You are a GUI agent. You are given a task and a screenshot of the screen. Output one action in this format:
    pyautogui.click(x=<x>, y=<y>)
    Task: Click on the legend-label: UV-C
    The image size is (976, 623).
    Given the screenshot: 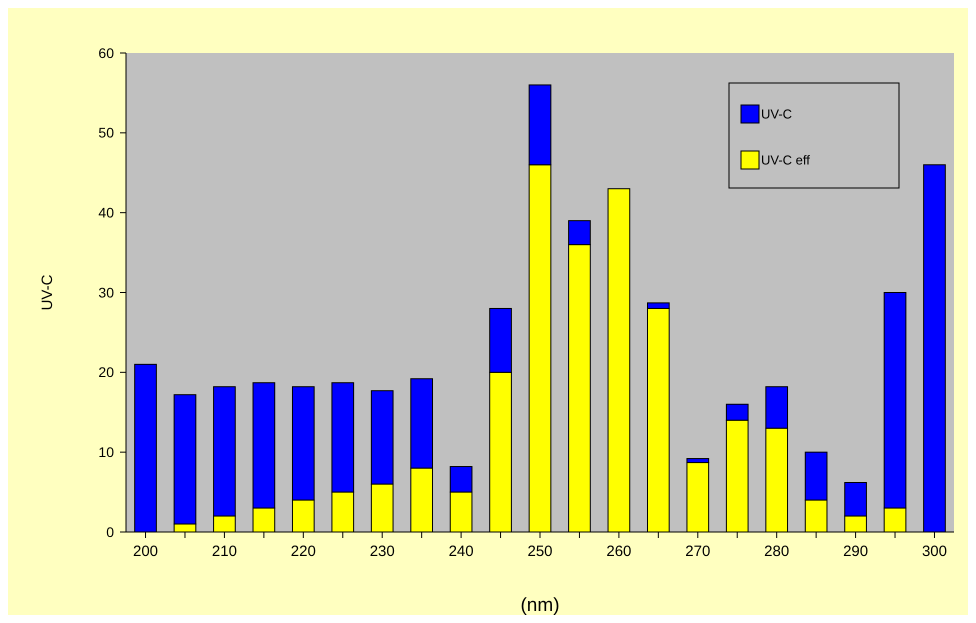 What is the action you would take?
    pyautogui.click(x=776, y=114)
    